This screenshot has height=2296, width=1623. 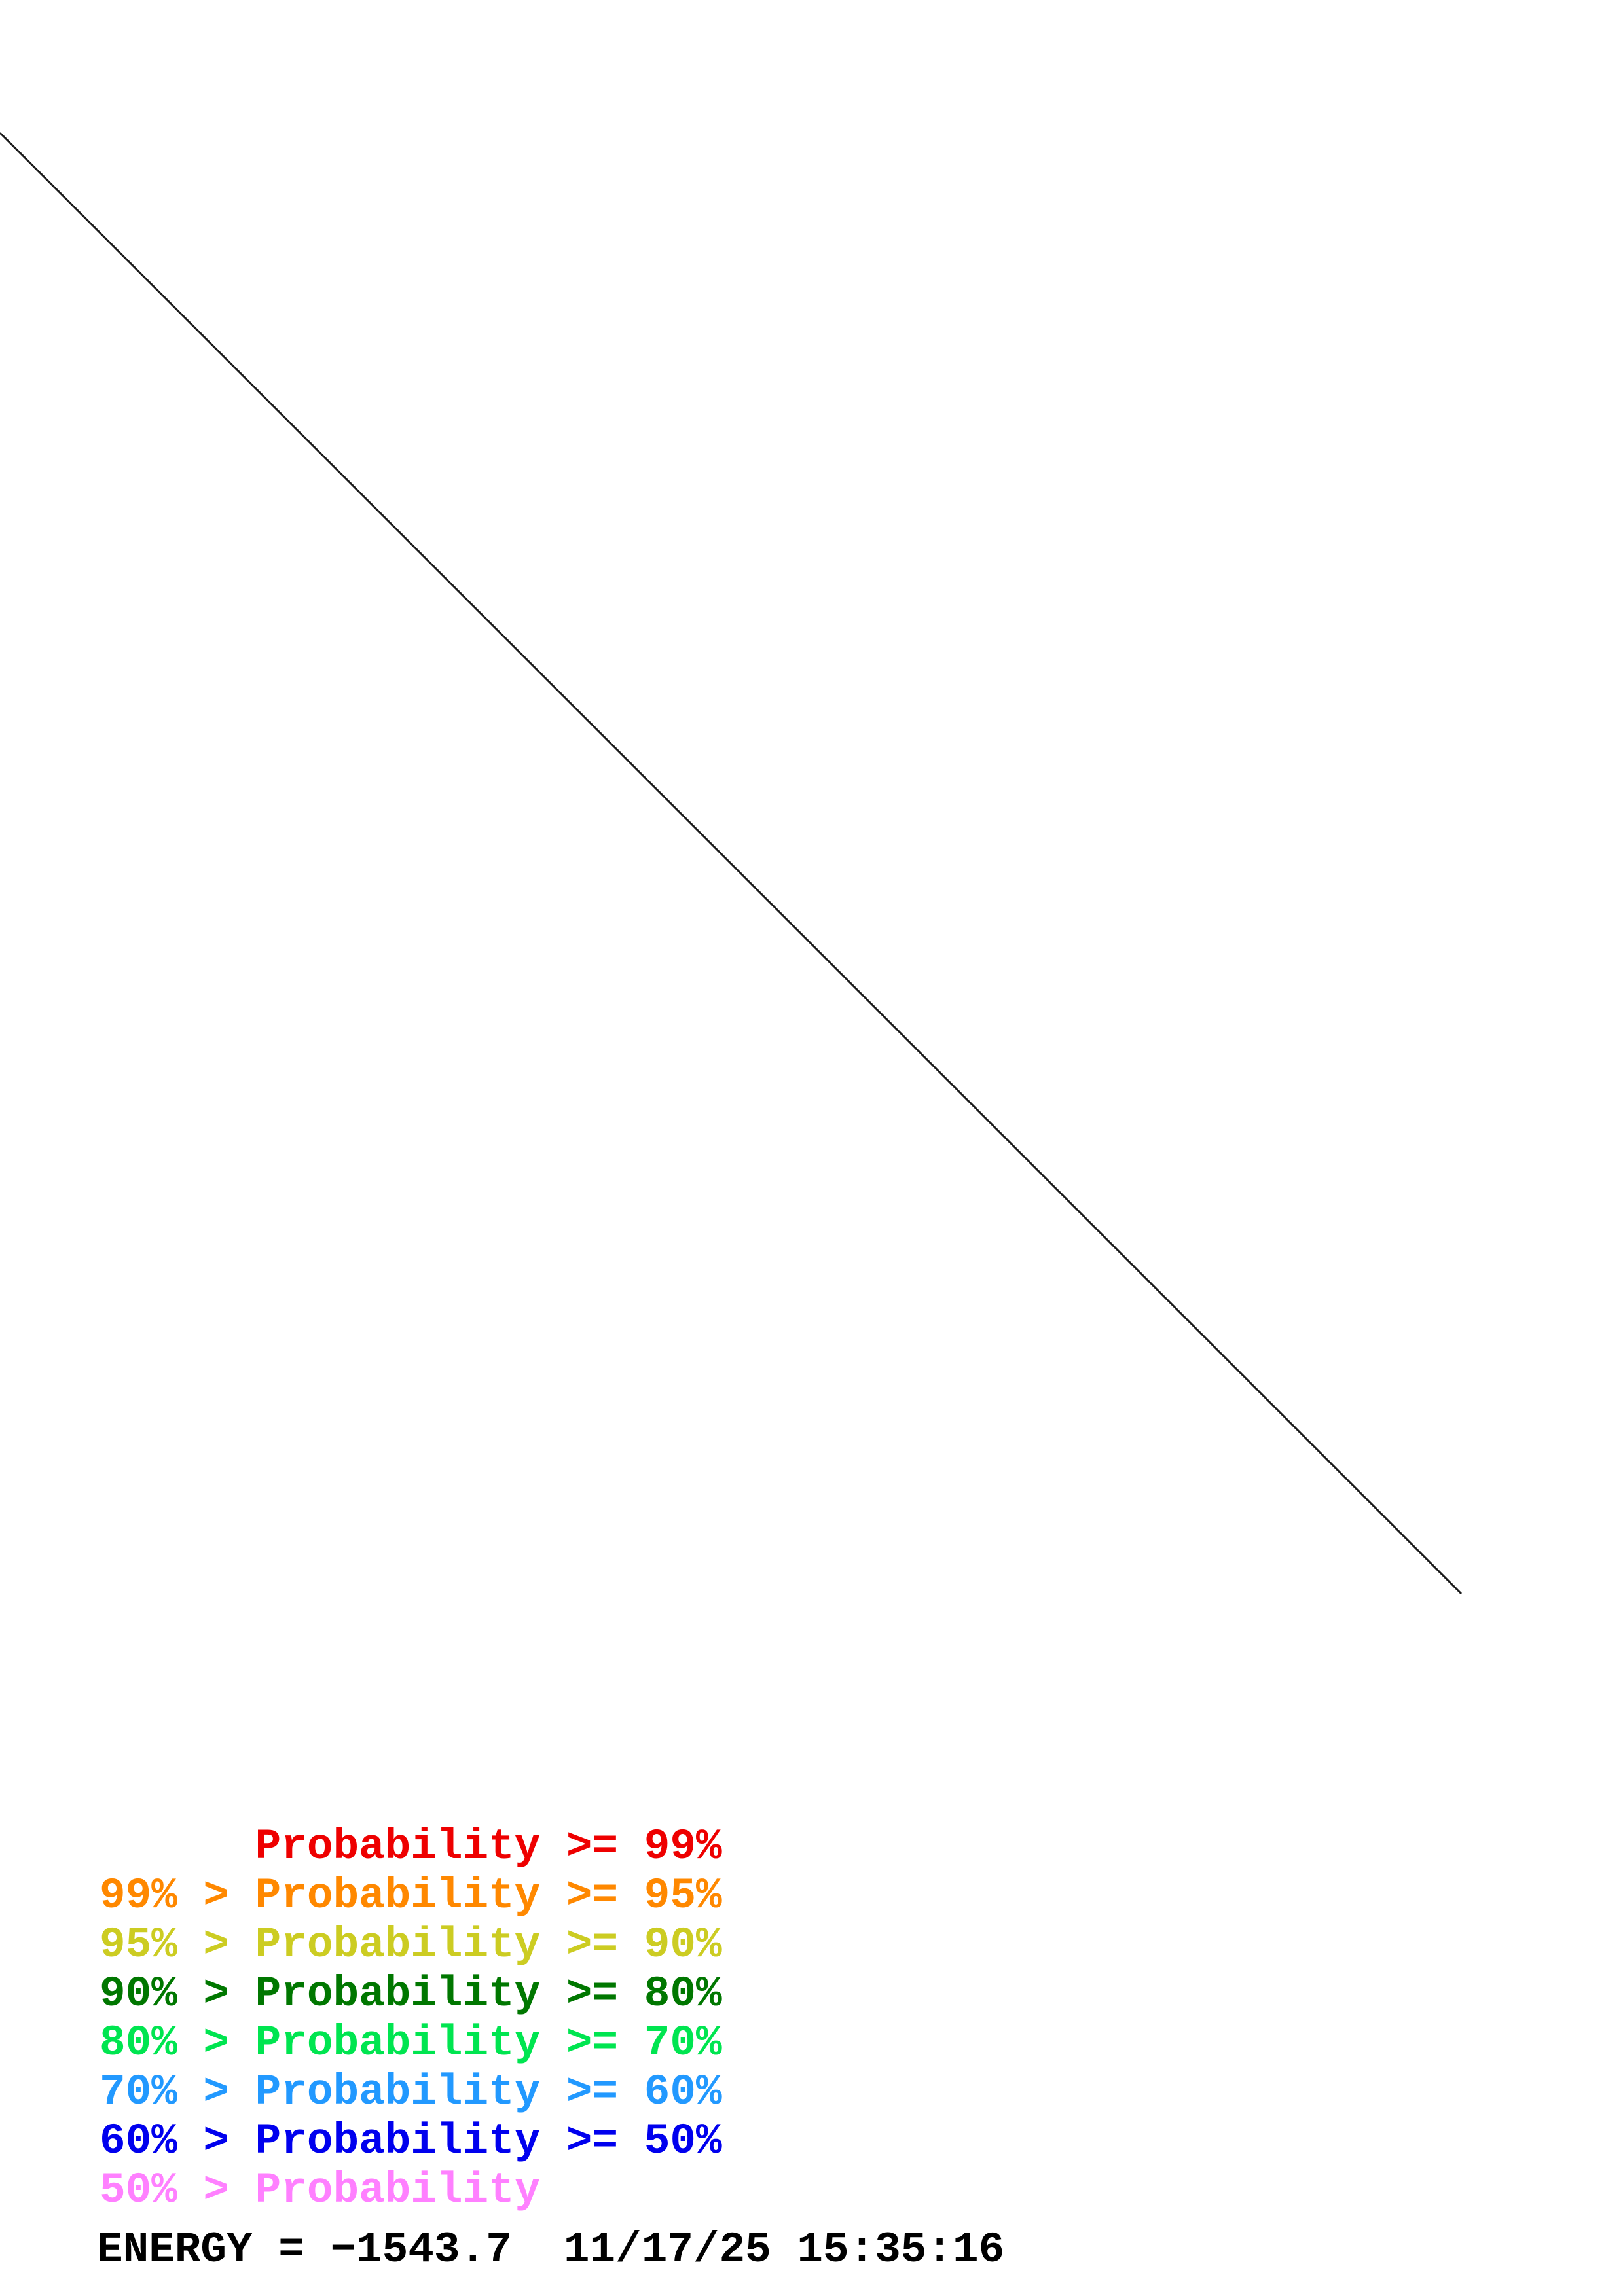 I want to click on legend-row: 80% > Probability >= 70%, so click(x=411, y=2043).